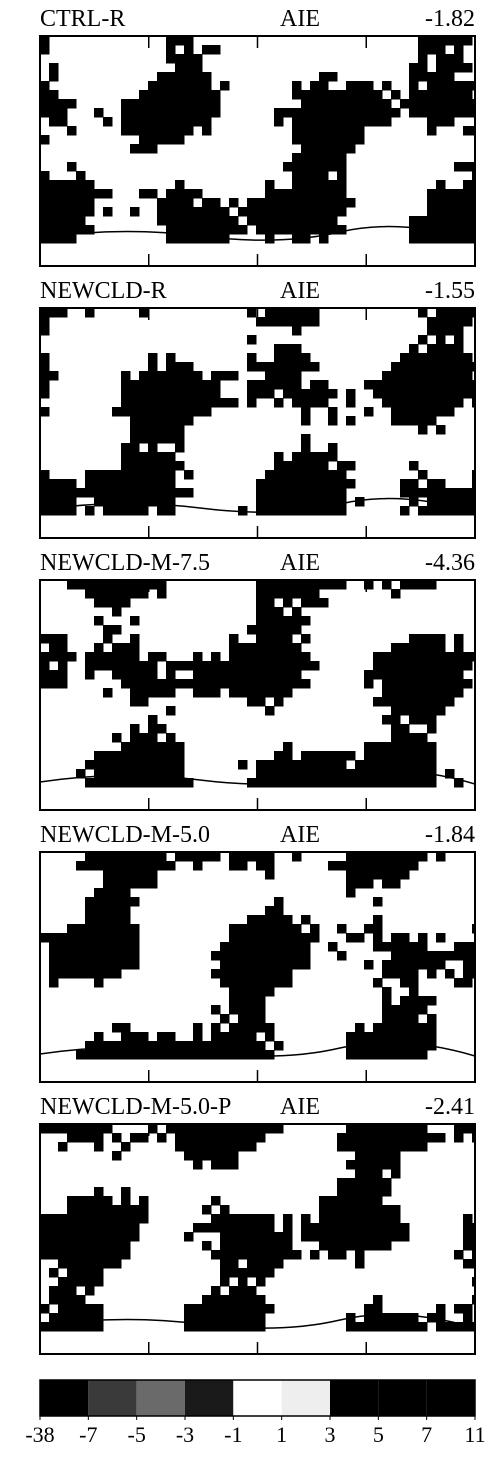 The height and width of the screenshot is (1467, 492). What do you see at coordinates (257, 233) in the screenshot?
I see `coastline` at bounding box center [257, 233].